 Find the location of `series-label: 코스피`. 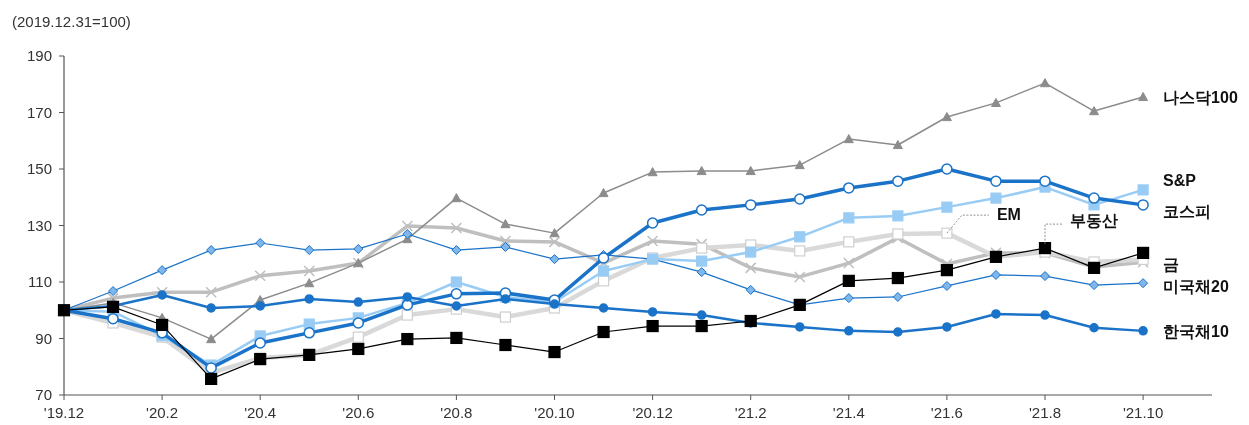

series-label: 코스피 is located at coordinates (1187, 211).